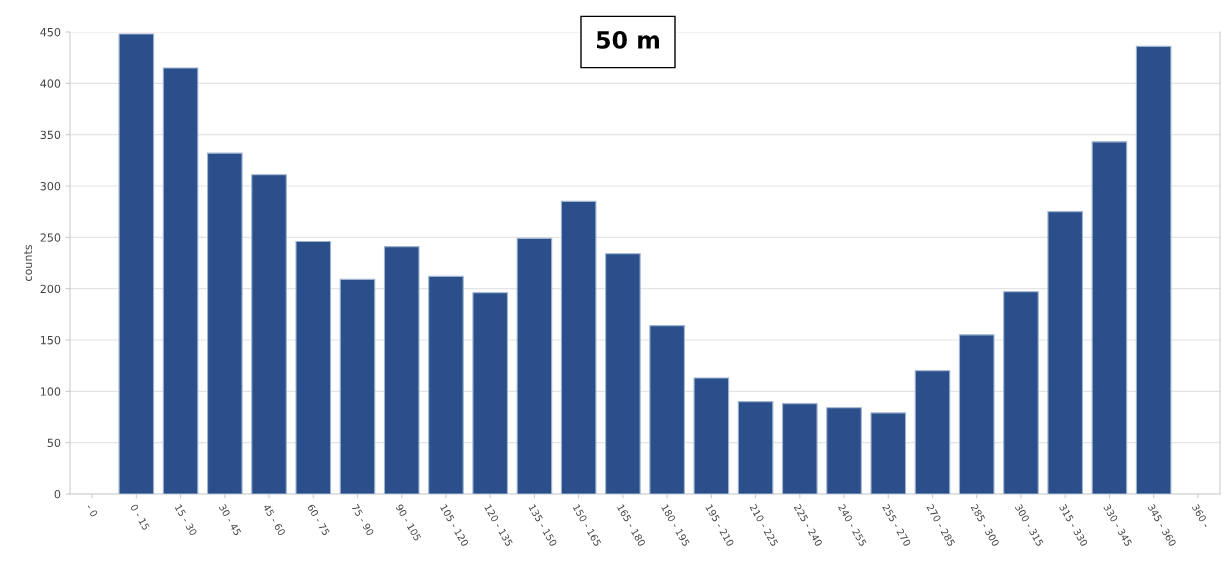 This screenshot has width=1227, height=562. What do you see at coordinates (186, 520) in the screenshot?
I see `x-tick-label: 15 - 30` at bounding box center [186, 520].